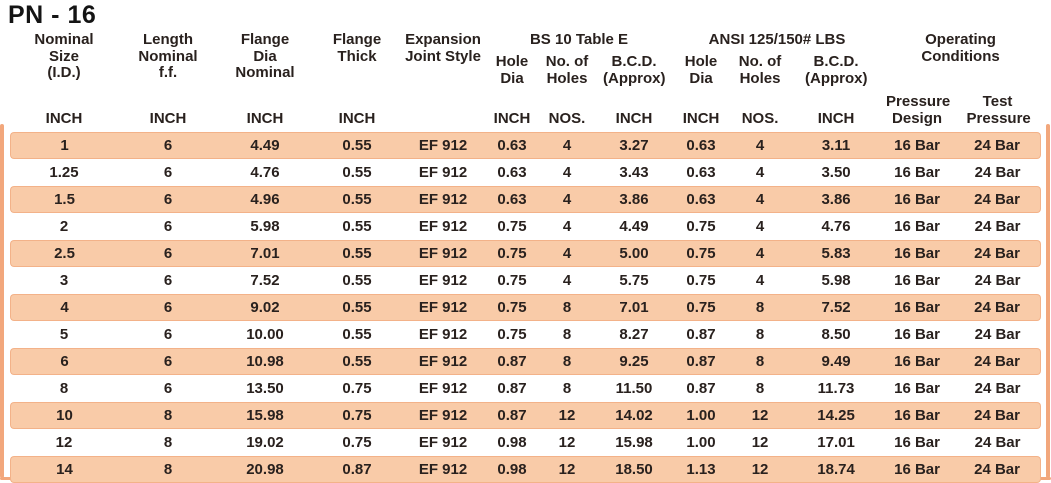  What do you see at coordinates (265, 307) in the screenshot?
I see `table-cell: 9.02` at bounding box center [265, 307].